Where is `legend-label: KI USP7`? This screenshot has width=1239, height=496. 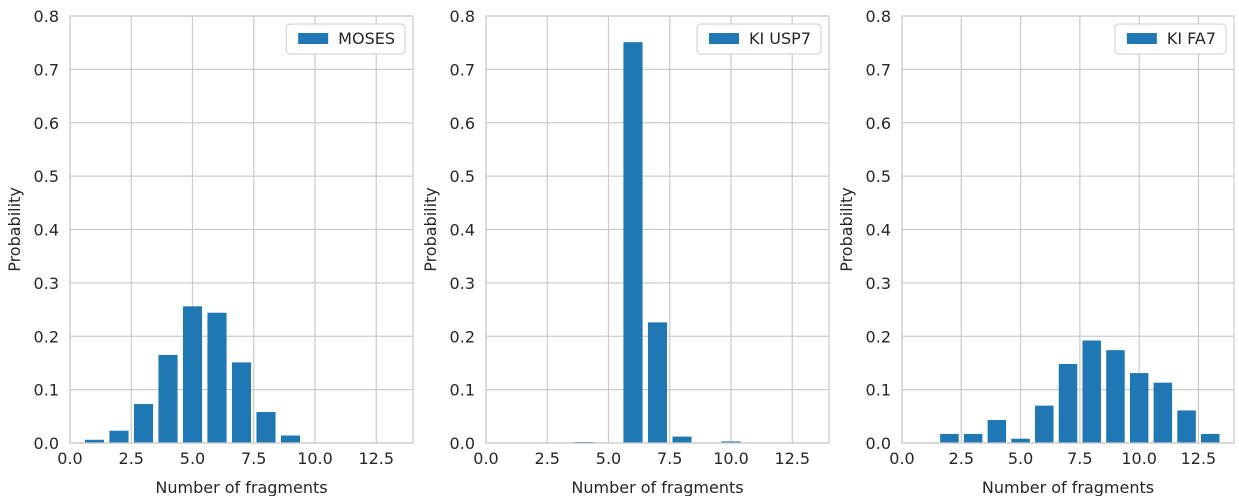
legend-label: KI USP7 is located at coordinates (780, 38).